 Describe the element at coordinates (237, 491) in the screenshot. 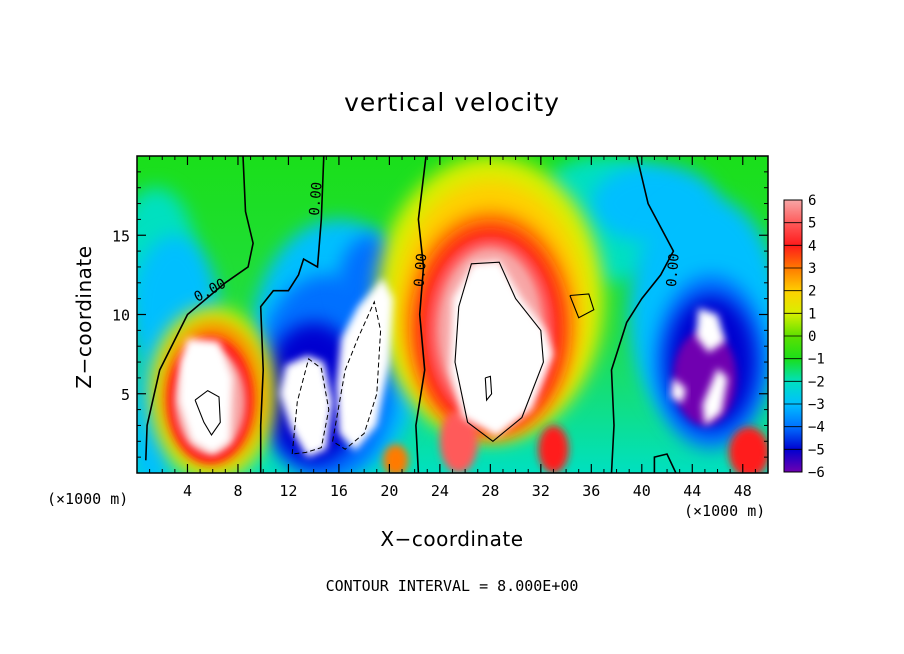

I see `x-tick-label: 8` at that location.